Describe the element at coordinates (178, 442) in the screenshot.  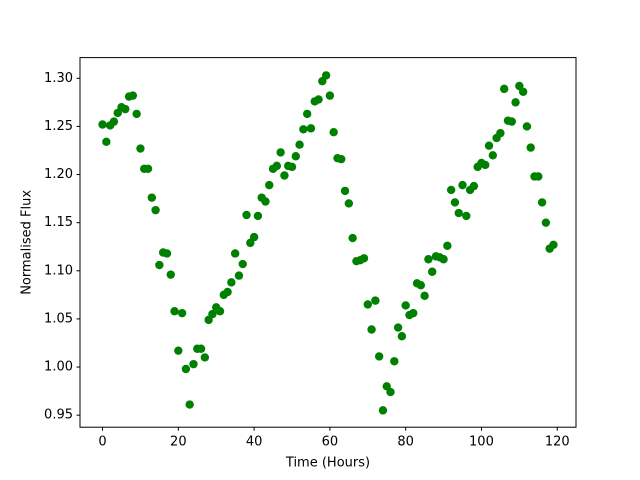
I see `x-tick-label: 20` at that location.